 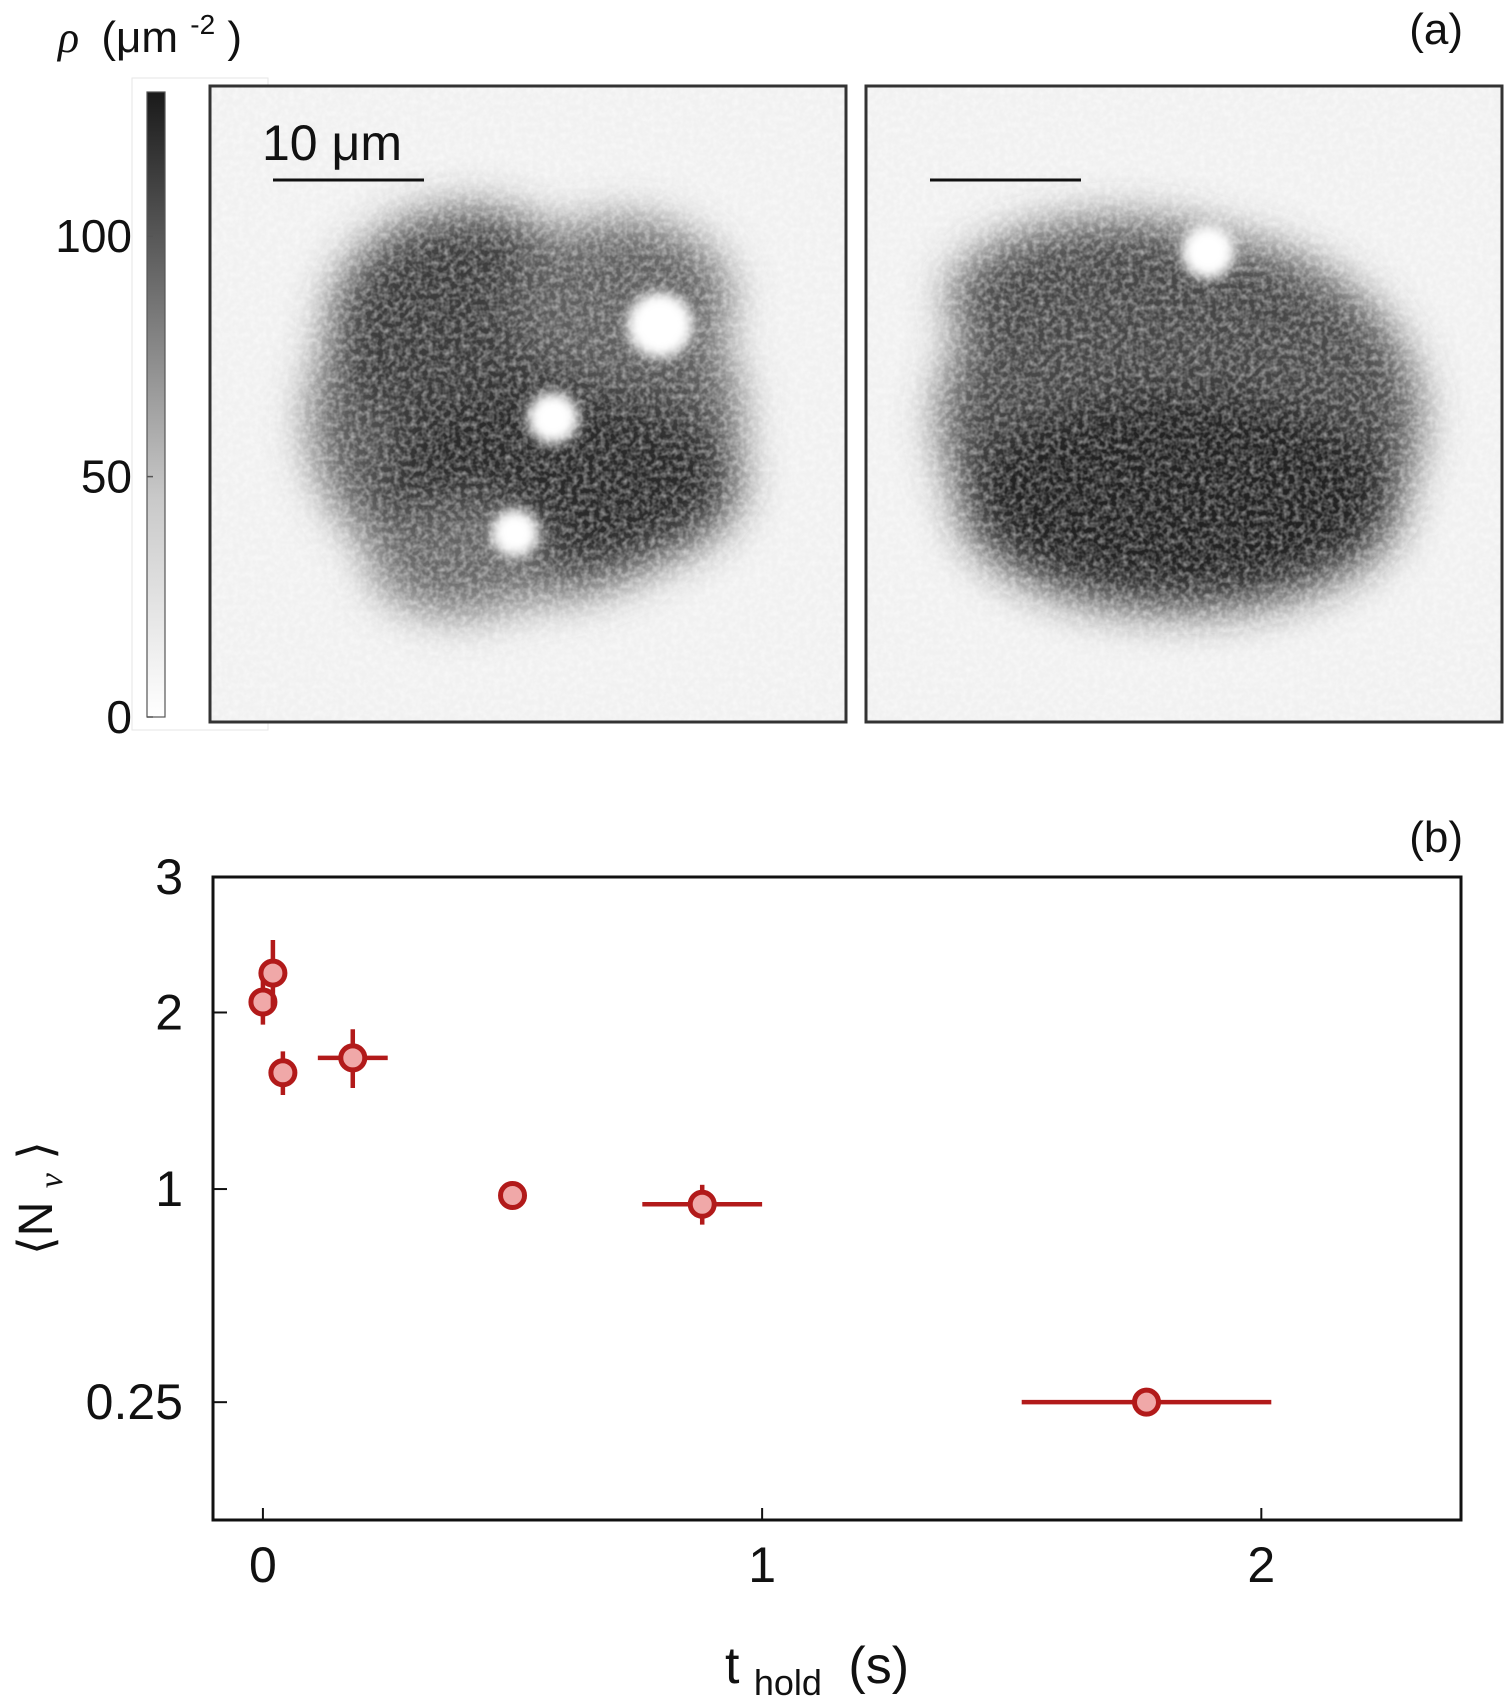 I want to click on x-tick-label: 0, so click(x=263, y=1565).